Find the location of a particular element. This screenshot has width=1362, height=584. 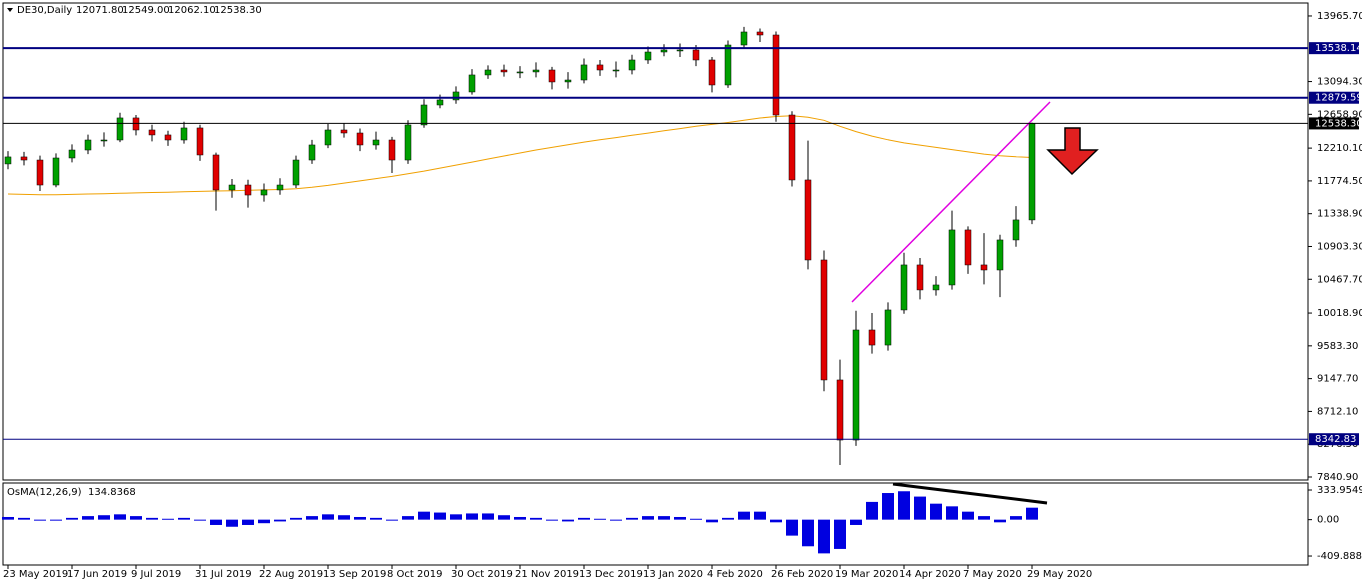

x-tick-label: 13 Dec 2019 is located at coordinates (611, 574).